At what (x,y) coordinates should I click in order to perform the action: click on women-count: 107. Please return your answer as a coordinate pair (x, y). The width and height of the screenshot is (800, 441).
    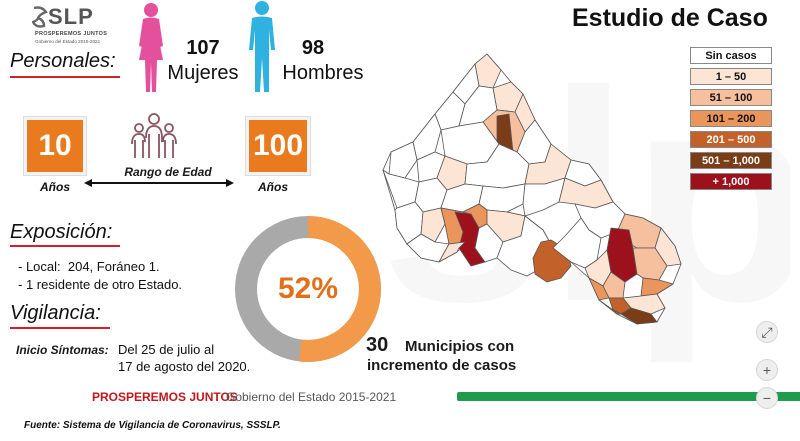
    Looking at the image, I should click on (203, 48).